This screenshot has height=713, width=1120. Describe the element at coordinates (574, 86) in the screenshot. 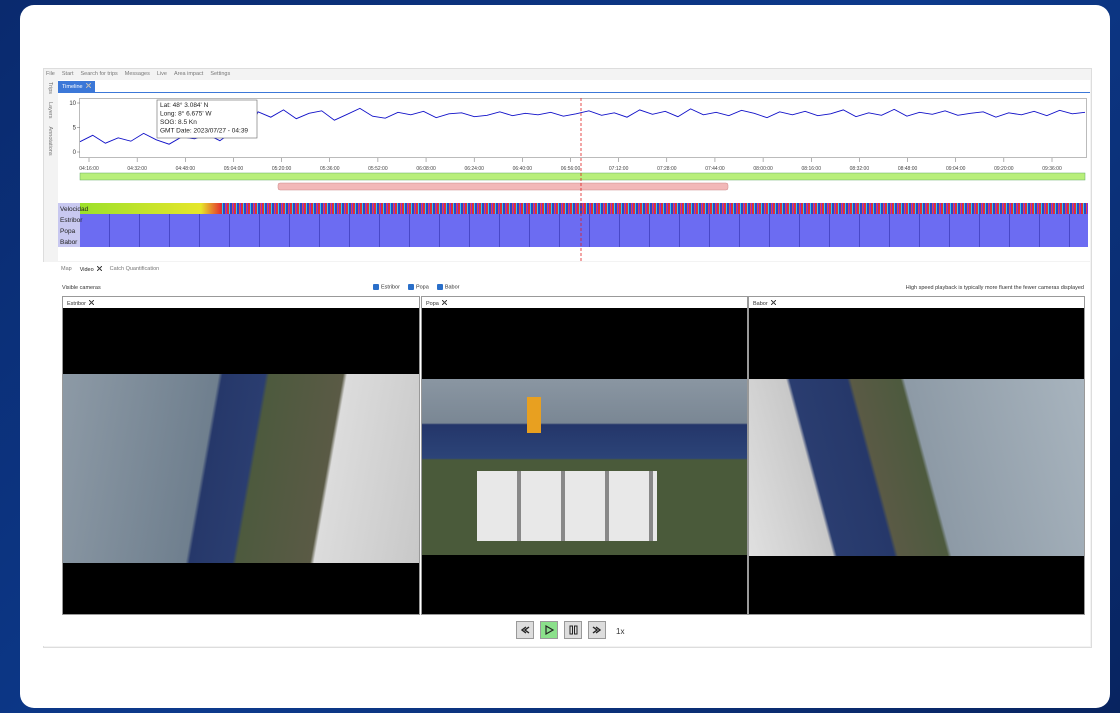

I see `timeline-header` at that location.